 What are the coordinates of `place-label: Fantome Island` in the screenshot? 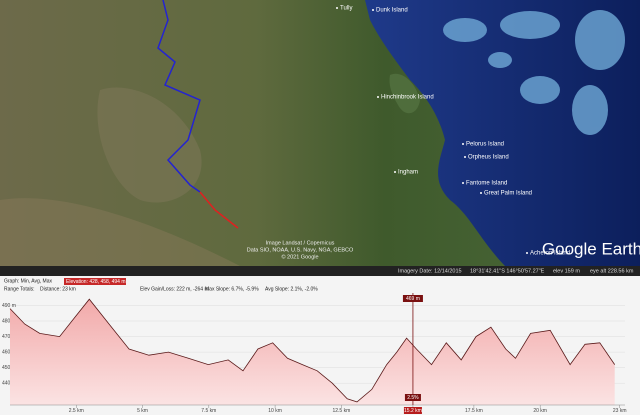 It's located at (486, 184).